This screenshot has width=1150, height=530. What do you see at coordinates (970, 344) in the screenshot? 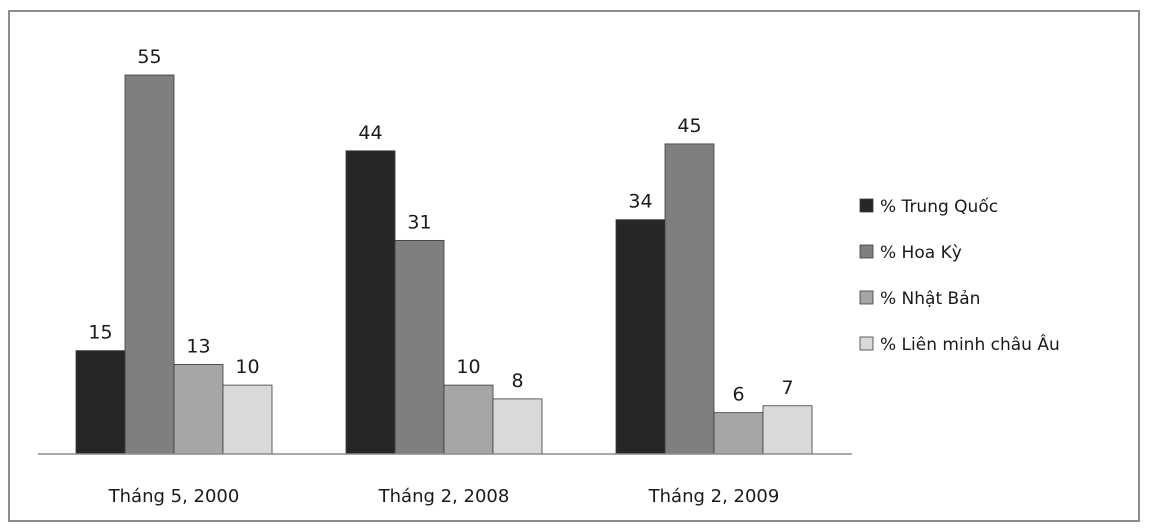
I see `legend-label-lien-minh-chau-au: % Liên minh châu Âu` at bounding box center [970, 344].